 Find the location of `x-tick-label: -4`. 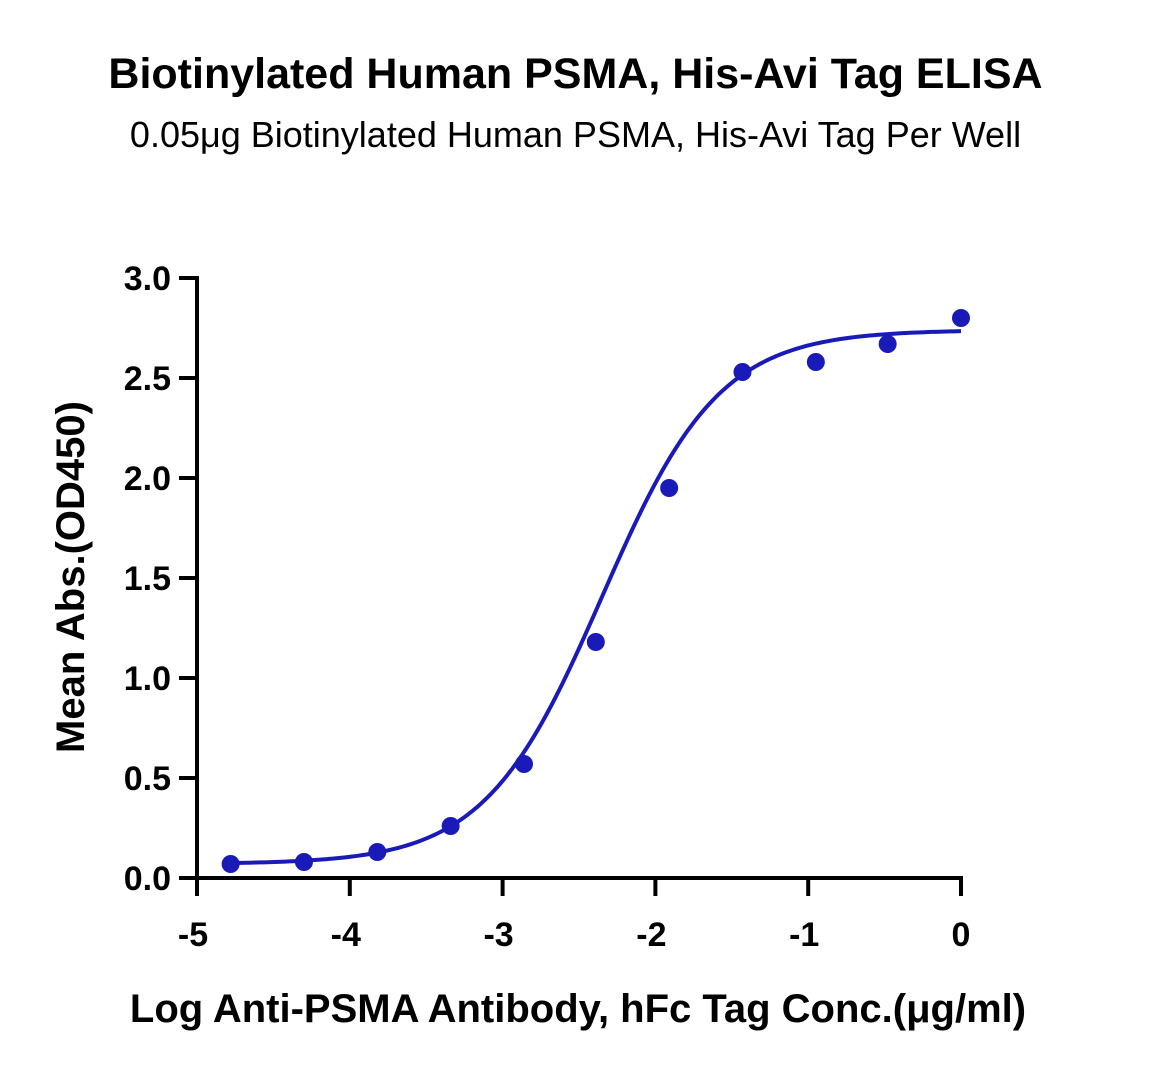

x-tick-label: -4 is located at coordinates (346, 935).